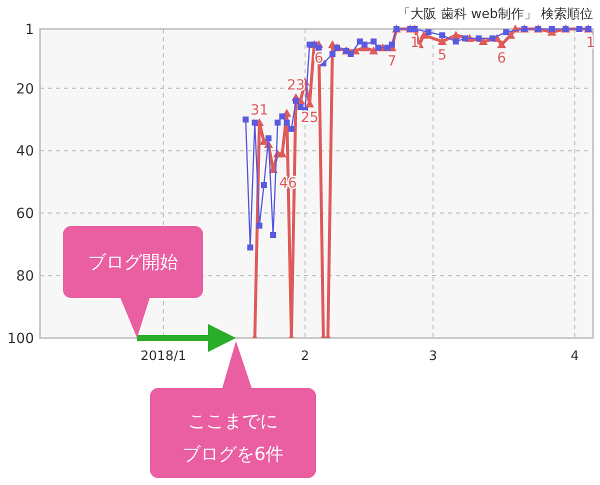 Image resolution: width=600 pixels, height=485 pixels. Describe the element at coordinates (233, 454) in the screenshot. I see `text: ブログを6件` at that location.